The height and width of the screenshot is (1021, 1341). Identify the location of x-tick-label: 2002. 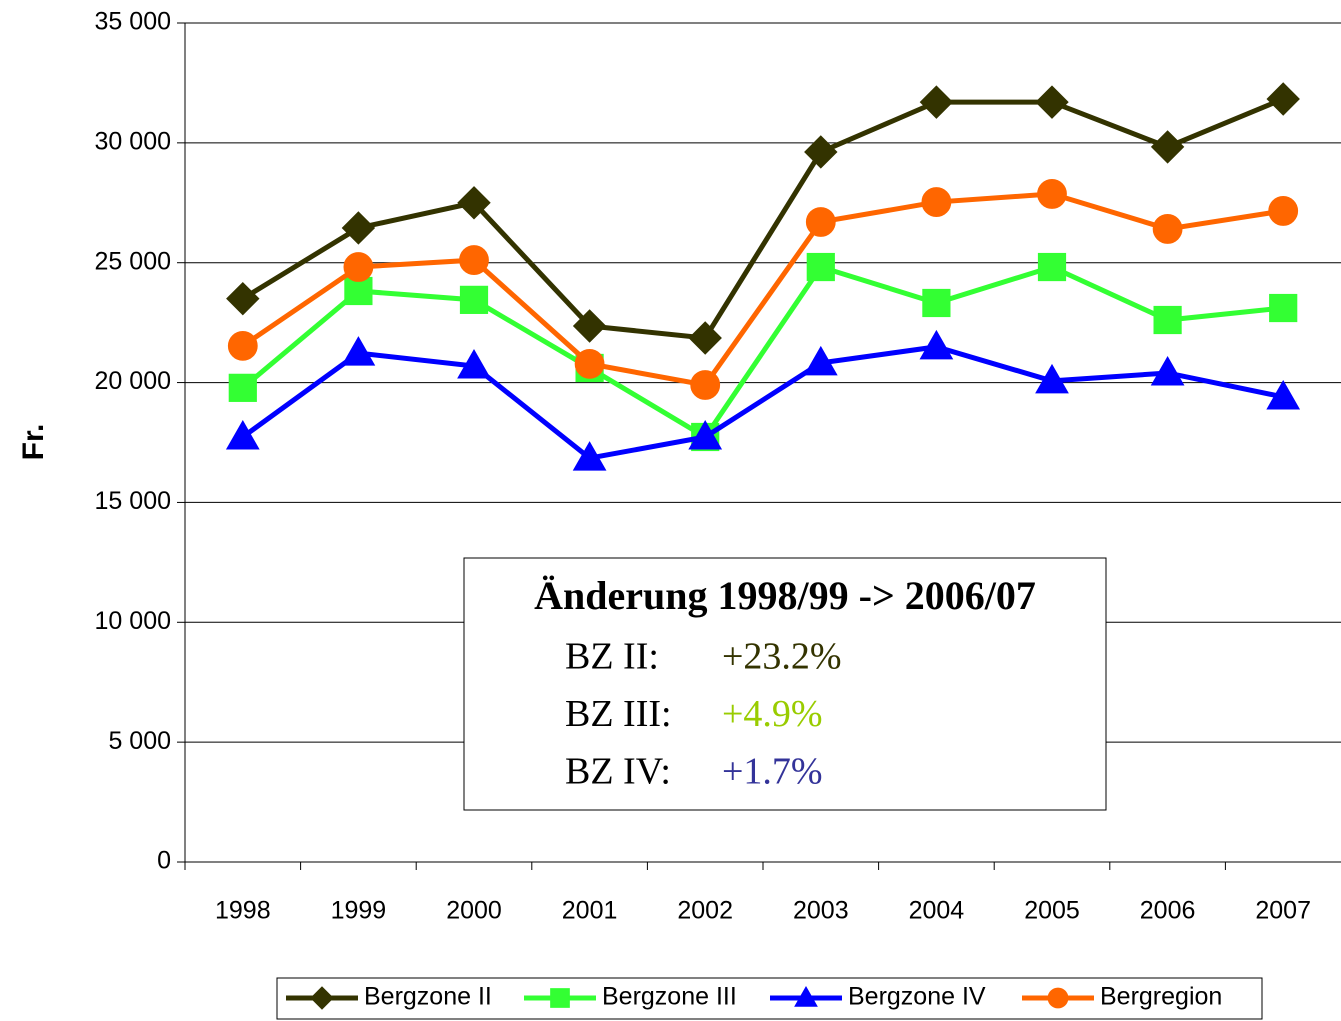
(705, 911).